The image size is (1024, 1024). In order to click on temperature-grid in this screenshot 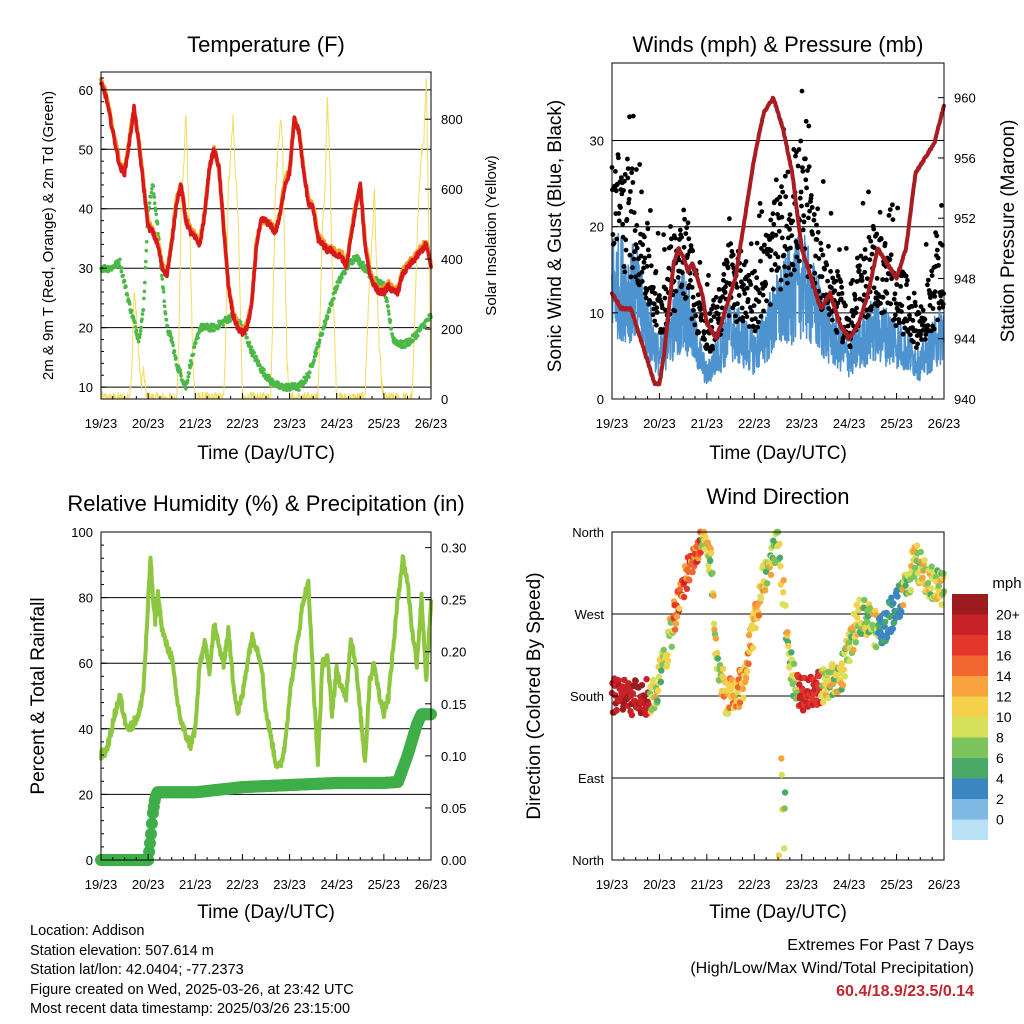, I will do `click(266, 238)`.